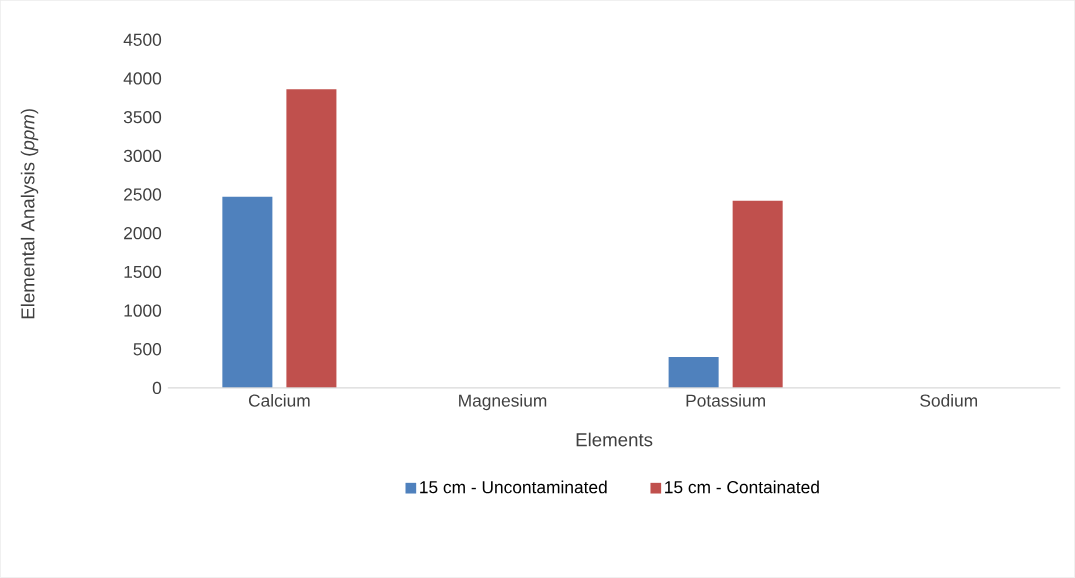  I want to click on x-tick-label: Potassium, so click(725, 400).